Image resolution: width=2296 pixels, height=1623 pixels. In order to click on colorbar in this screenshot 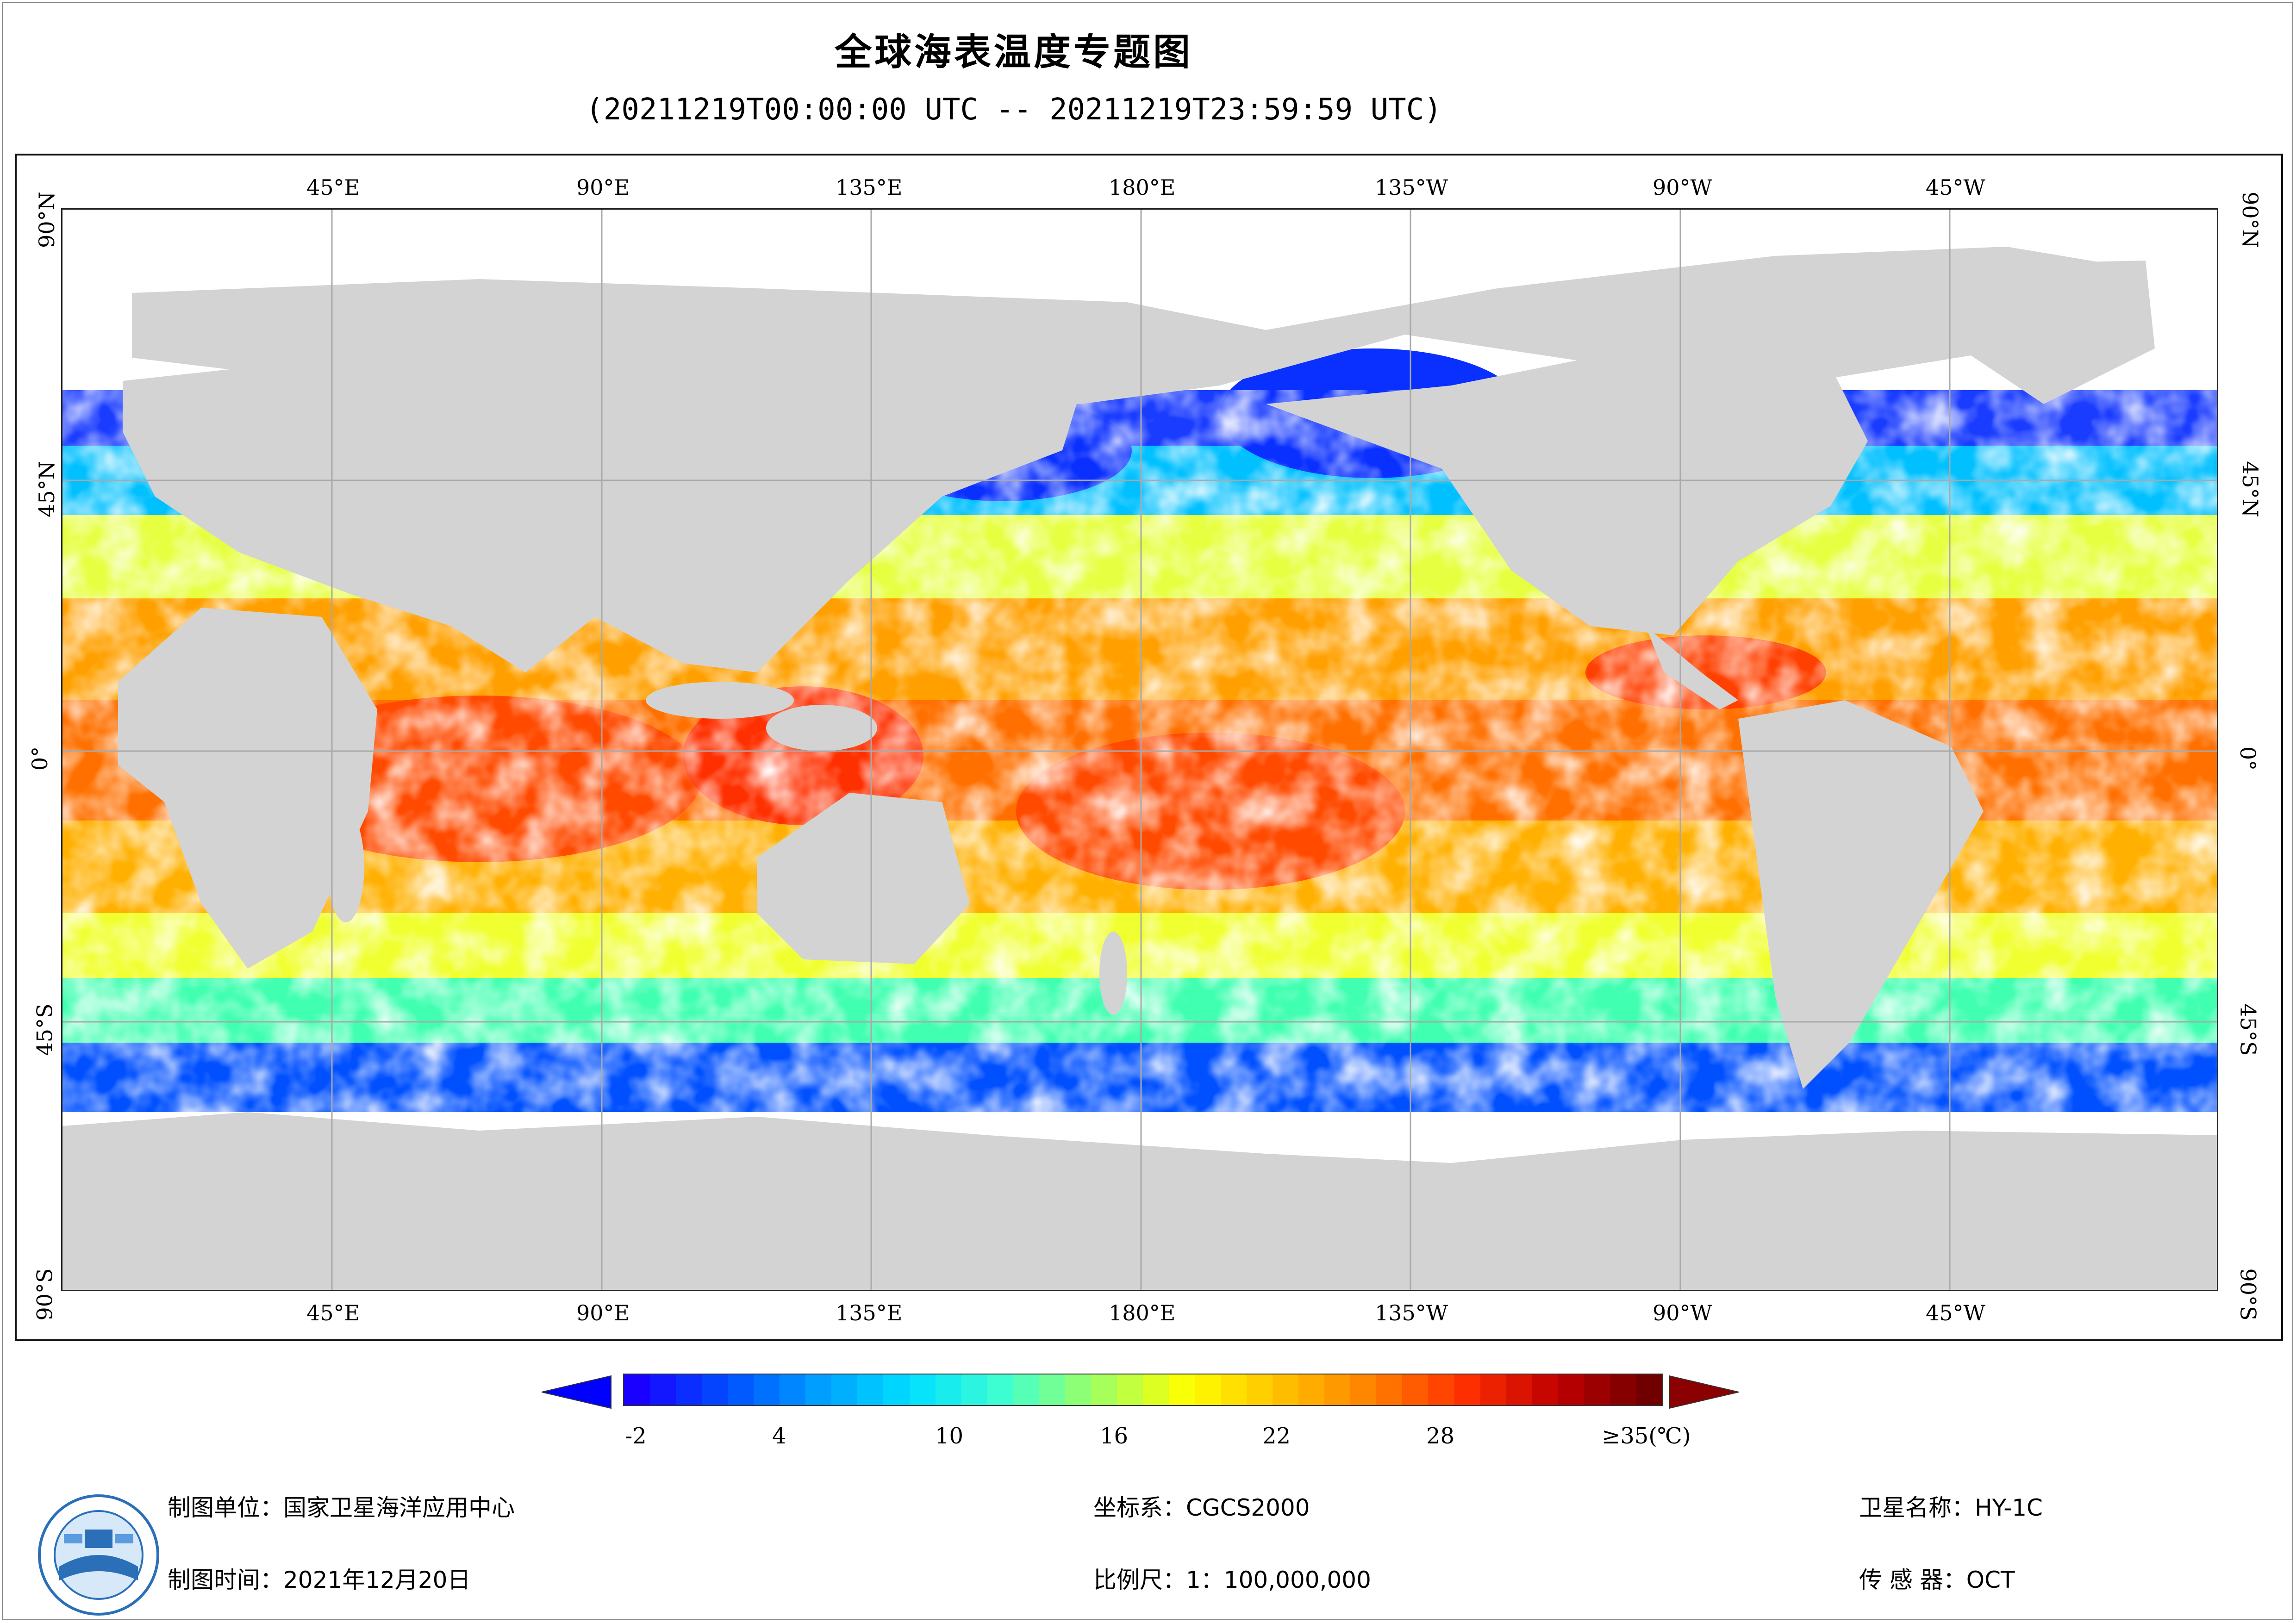, I will do `click(1143, 1394)`.